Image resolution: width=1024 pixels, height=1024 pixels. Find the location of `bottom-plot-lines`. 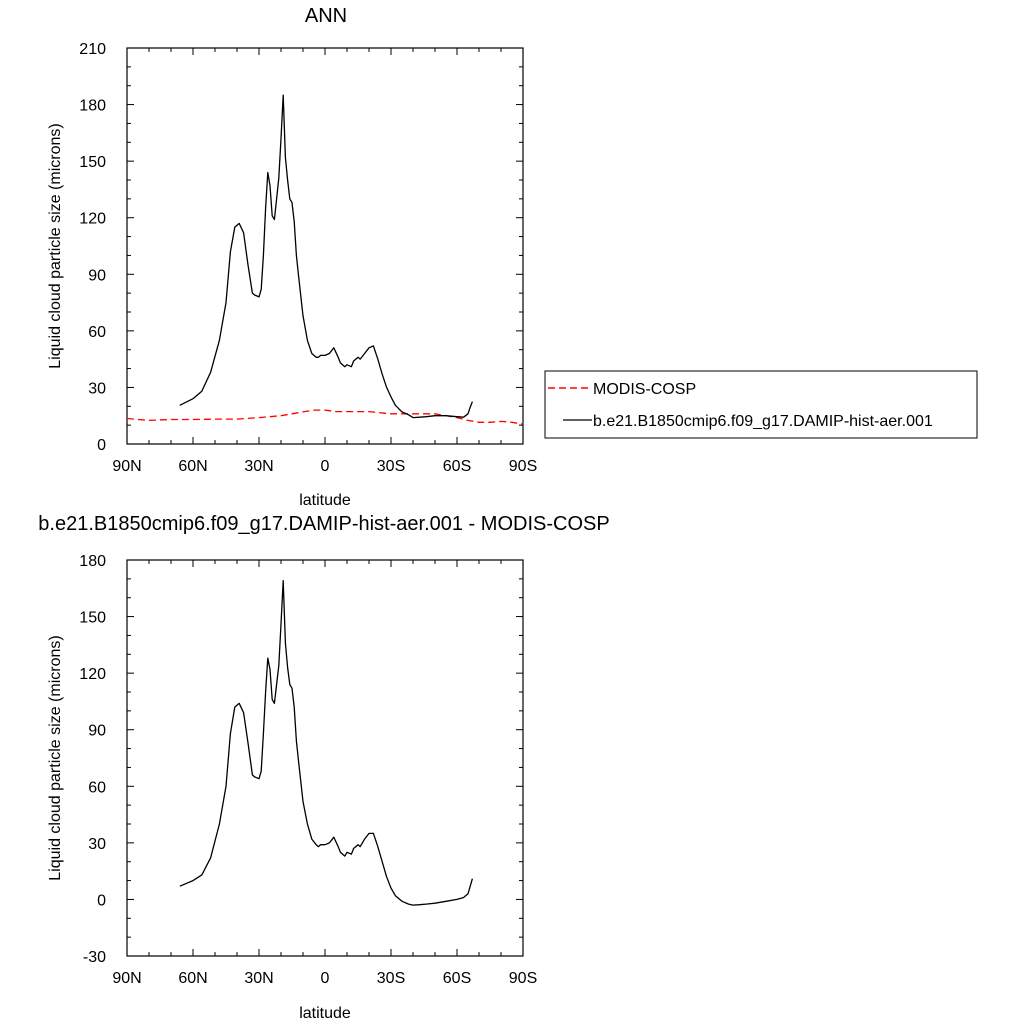

bottom-plot-lines is located at coordinates (326, 743).